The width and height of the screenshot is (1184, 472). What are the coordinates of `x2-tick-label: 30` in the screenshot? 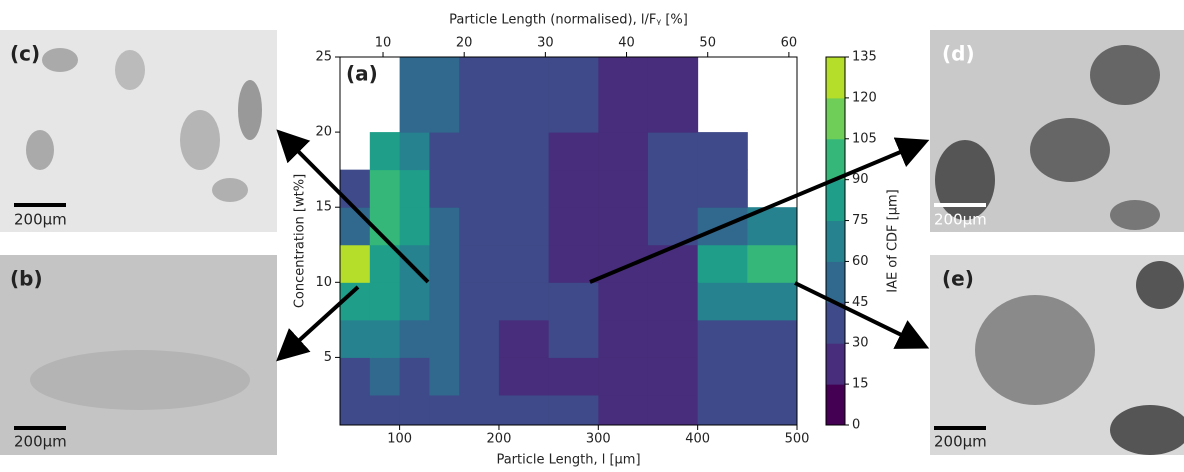 It's located at (545, 43).